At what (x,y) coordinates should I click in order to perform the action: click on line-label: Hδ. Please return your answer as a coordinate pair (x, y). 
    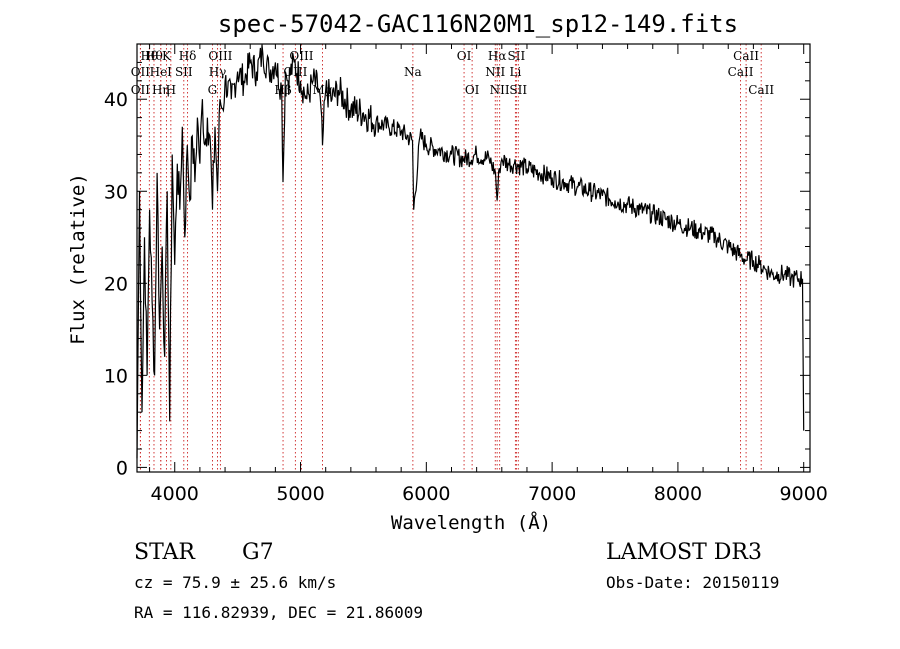
    Looking at the image, I should click on (188, 56).